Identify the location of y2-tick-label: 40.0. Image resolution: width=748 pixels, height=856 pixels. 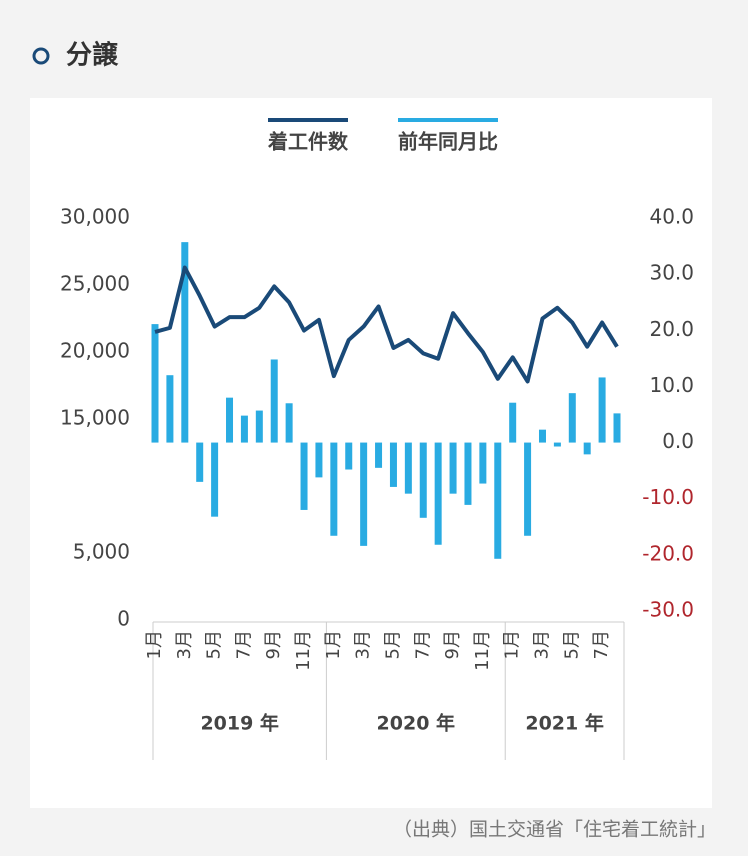
(671, 217).